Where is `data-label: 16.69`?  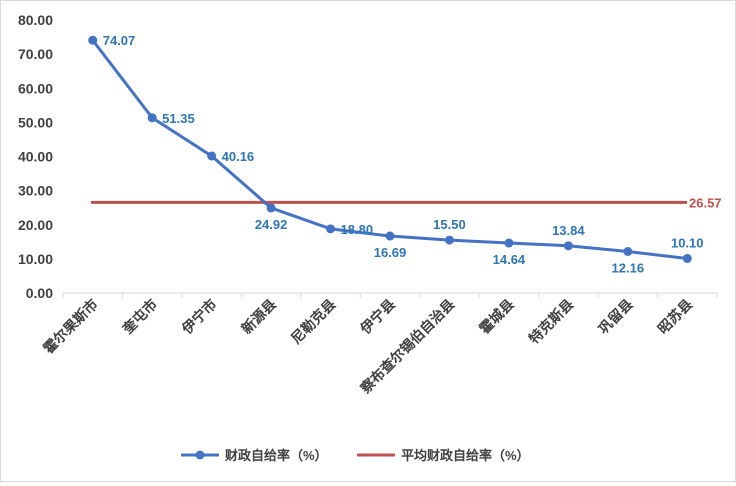
data-label: 16.69 is located at coordinates (390, 252).